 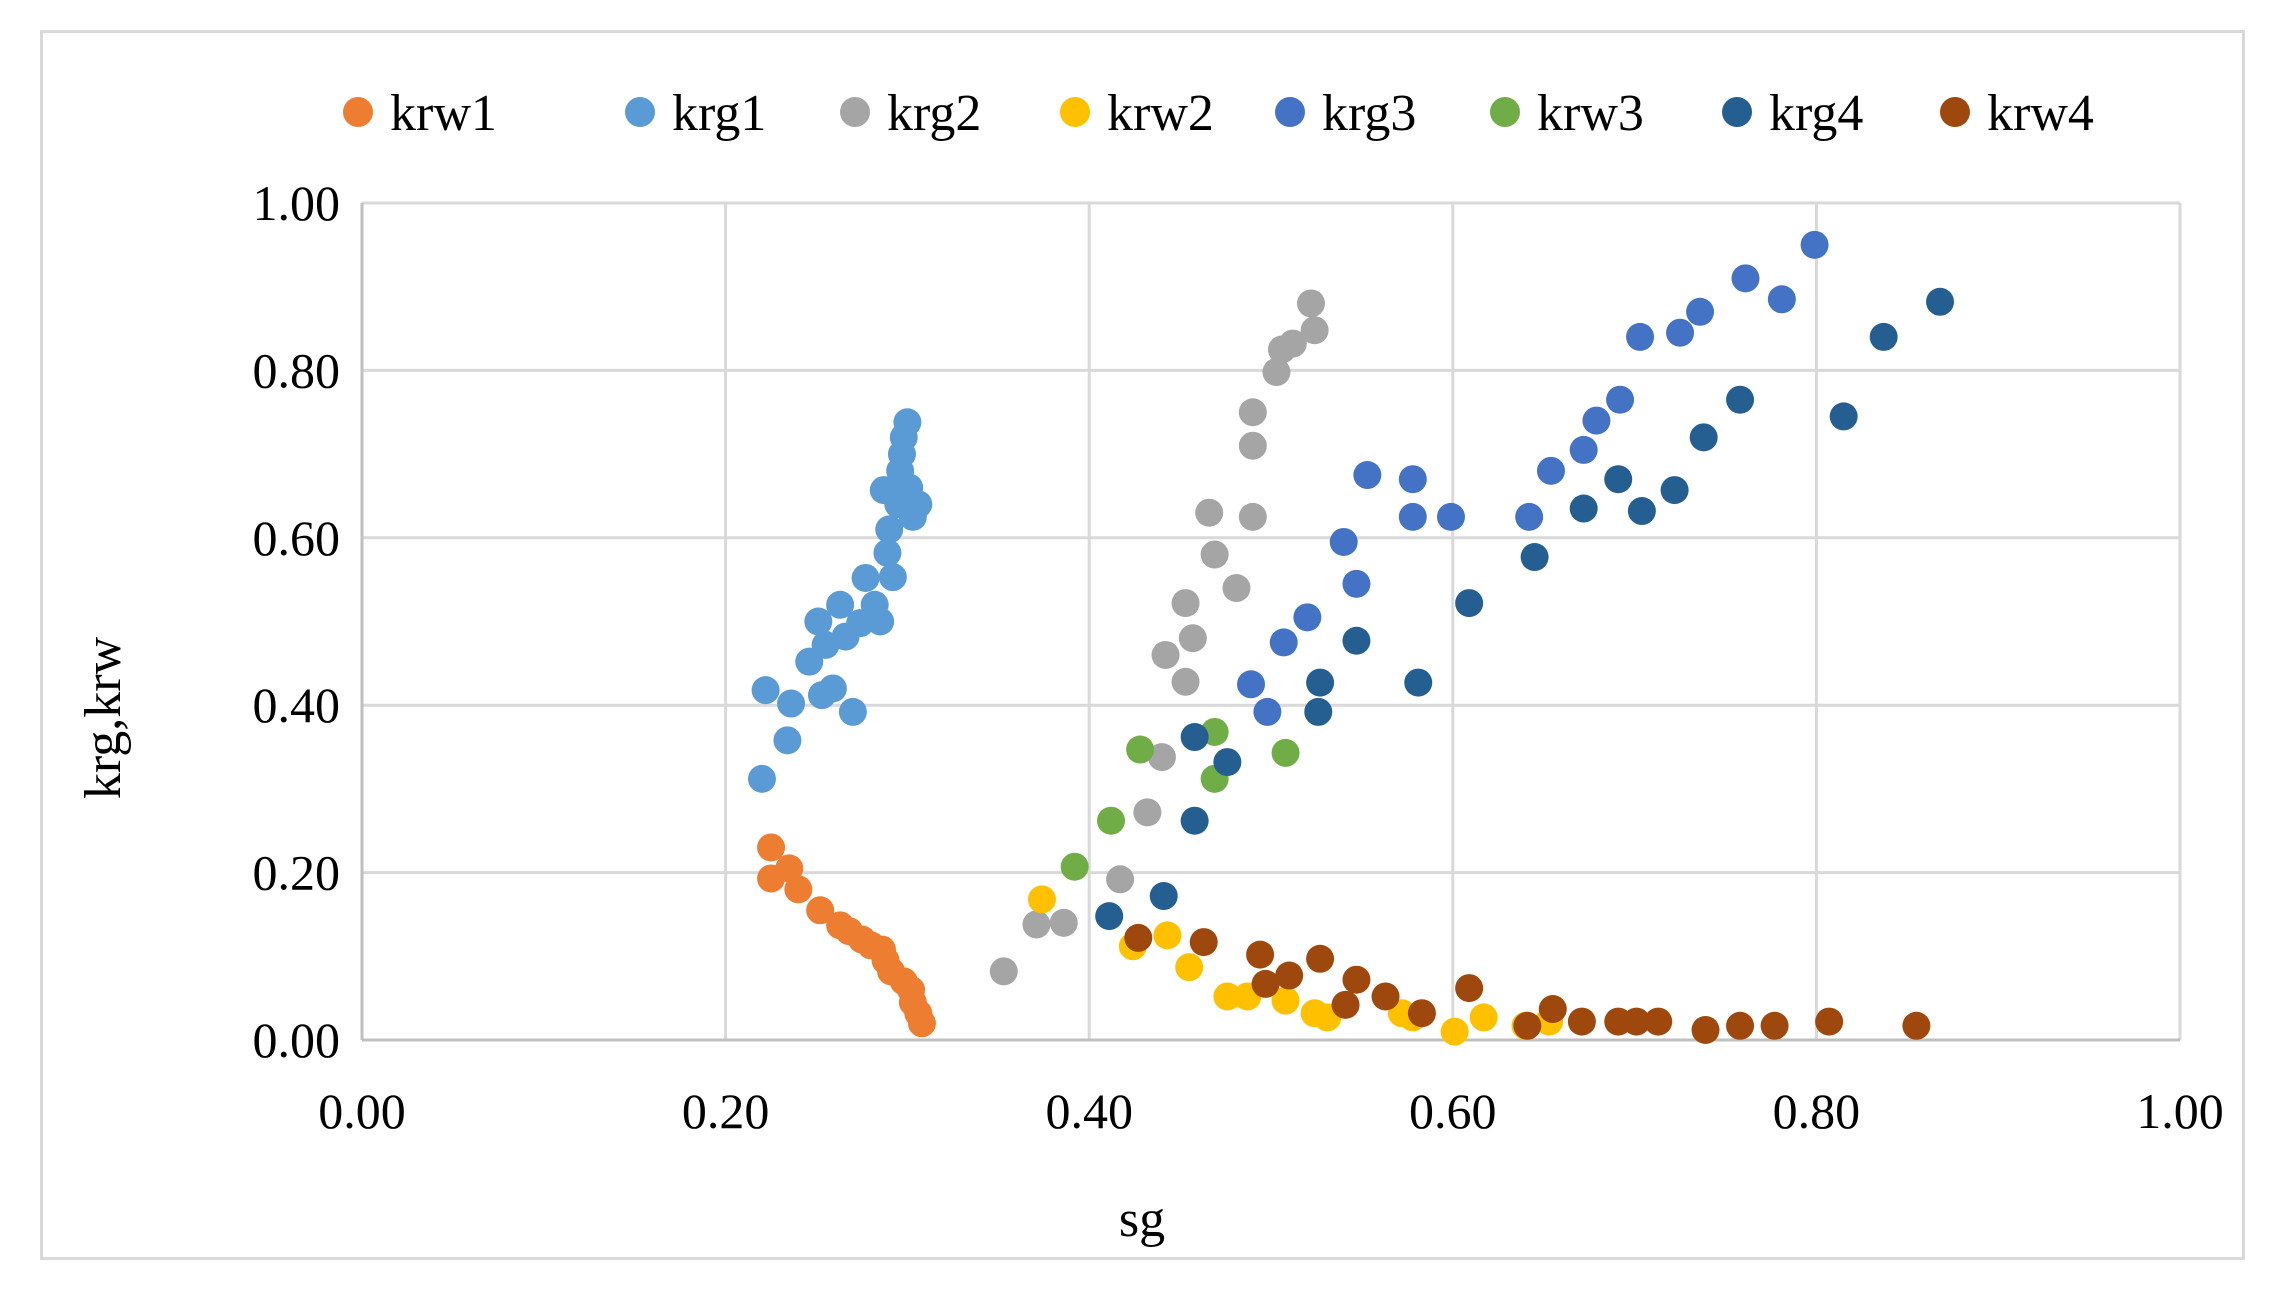 What do you see at coordinates (726, 1111) in the screenshot?
I see `x-tick-label: 0.20` at bounding box center [726, 1111].